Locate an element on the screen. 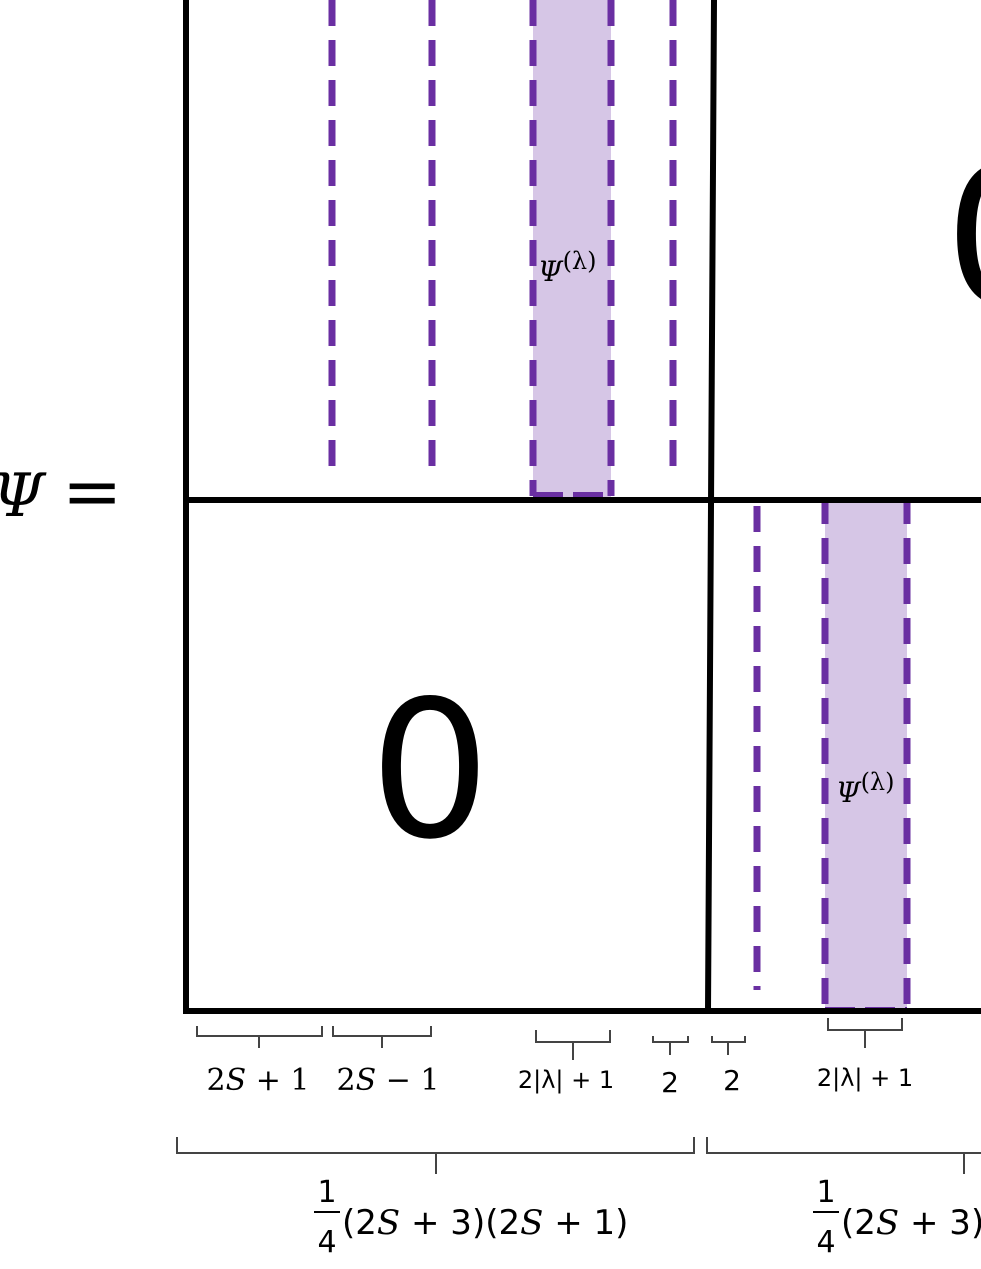  large-brace-expression-left: (2S + 3)(2S + 1) is located at coordinates (485, 1223).